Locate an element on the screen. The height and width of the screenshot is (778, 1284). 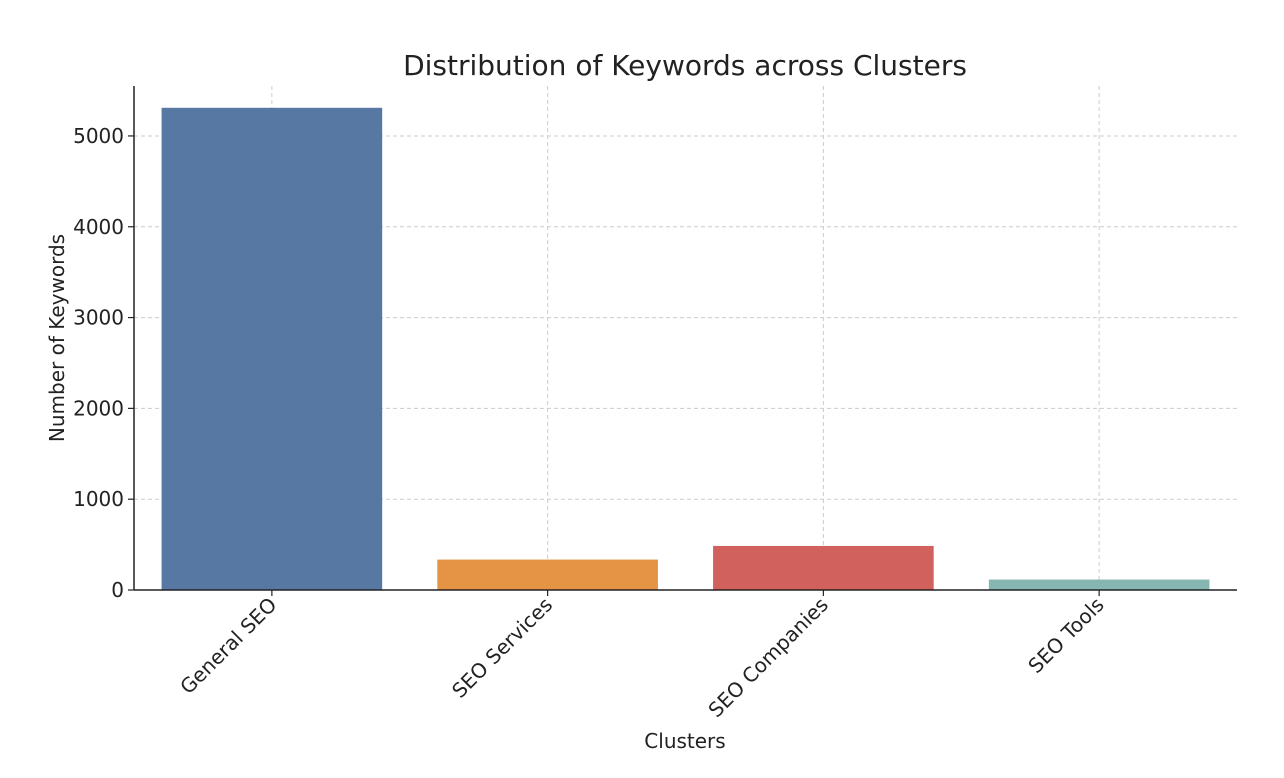
x-axis-label: Clusters is located at coordinates (684, 741).